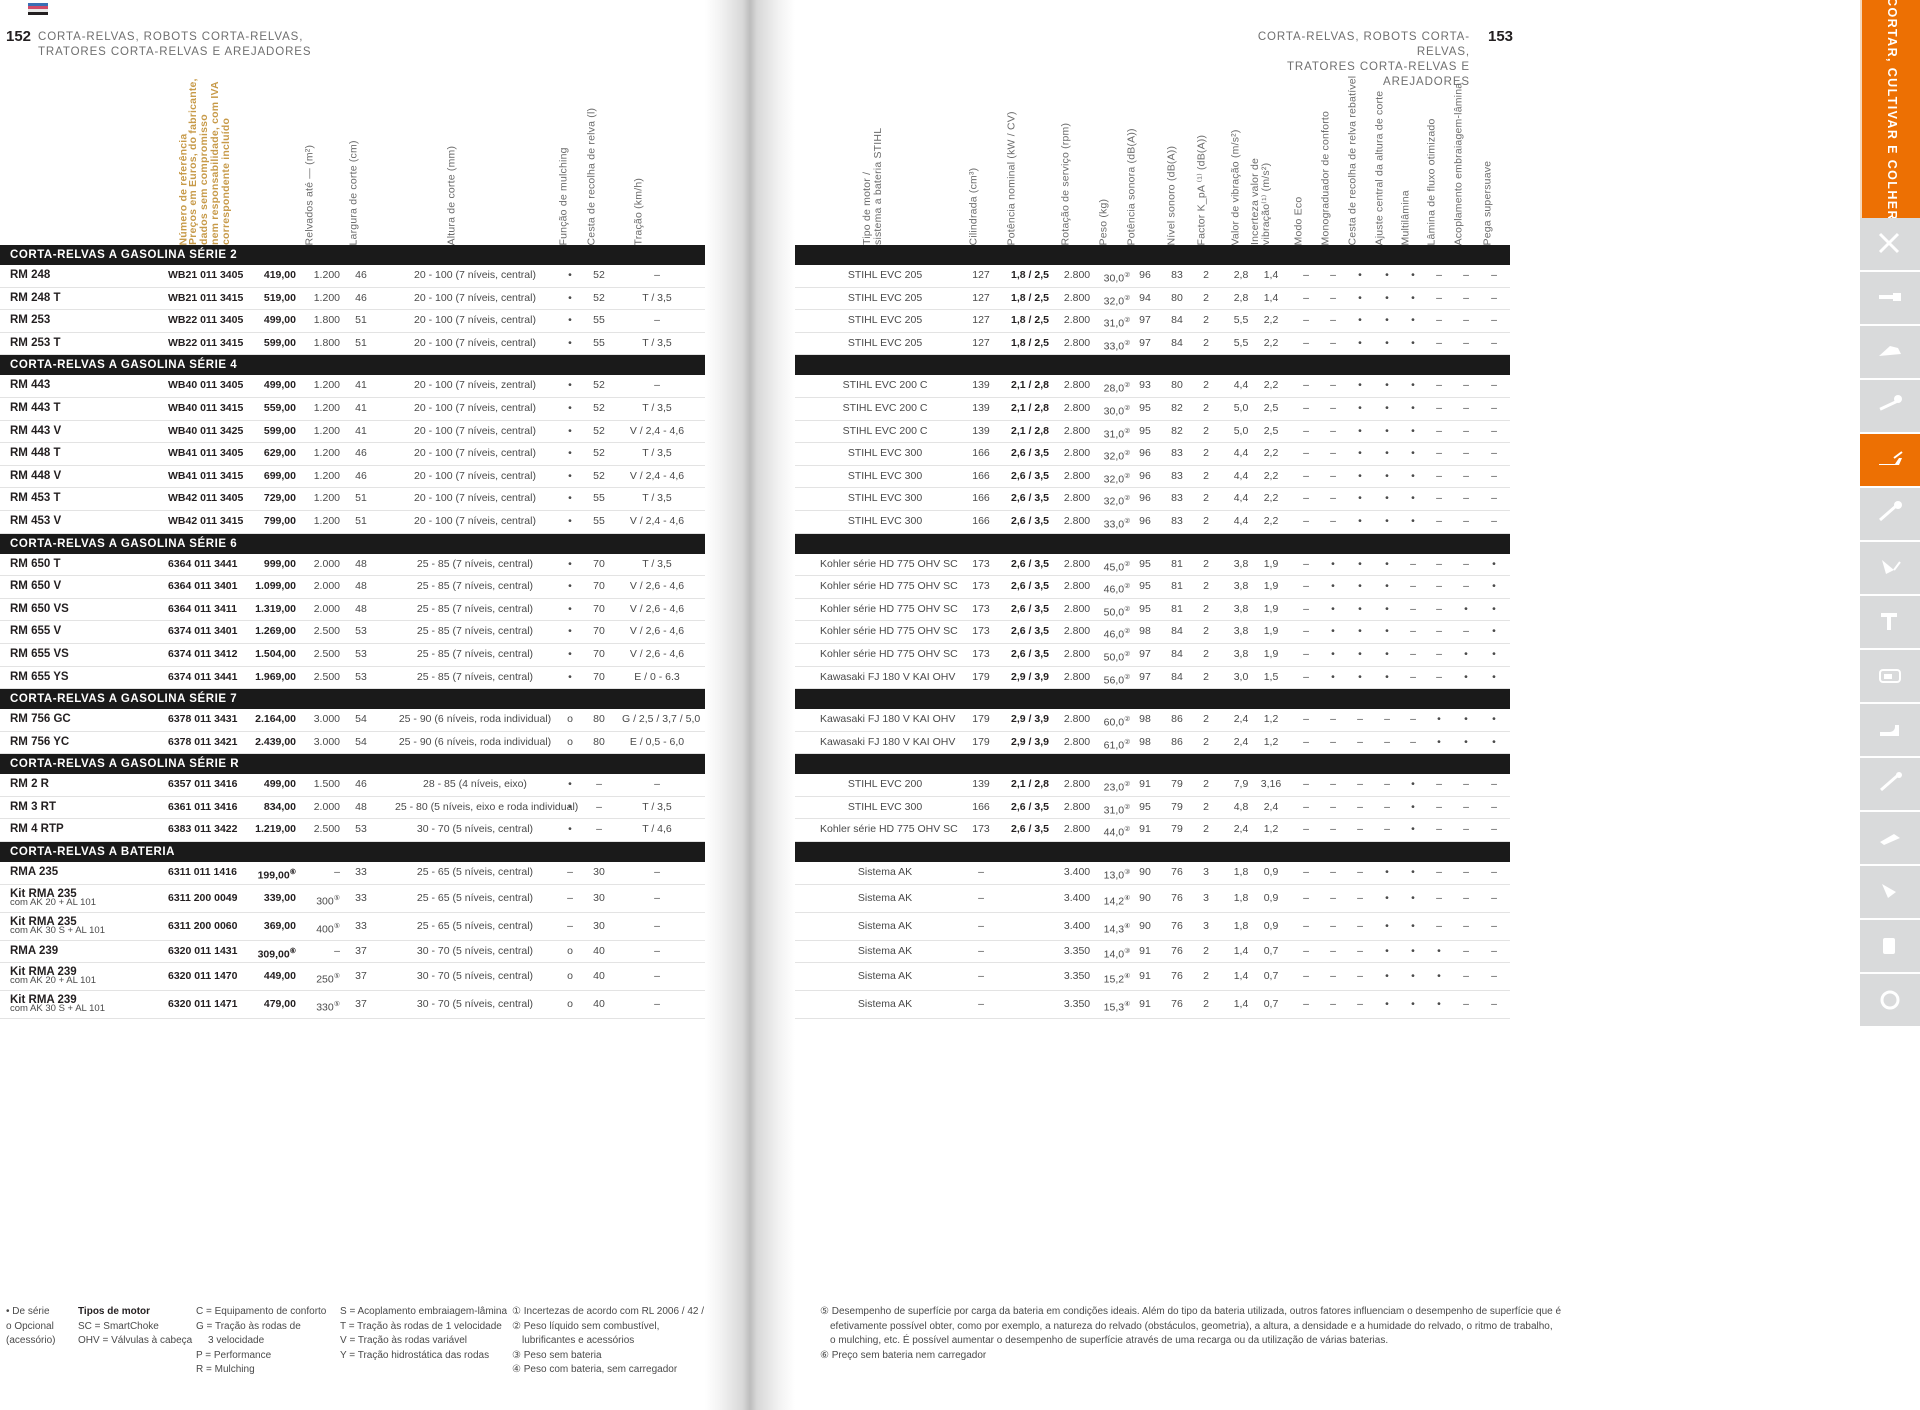 The image size is (1920, 1410). Describe the element at coordinates (1890, 785) in the screenshot. I see `sprayer-icon` at that location.